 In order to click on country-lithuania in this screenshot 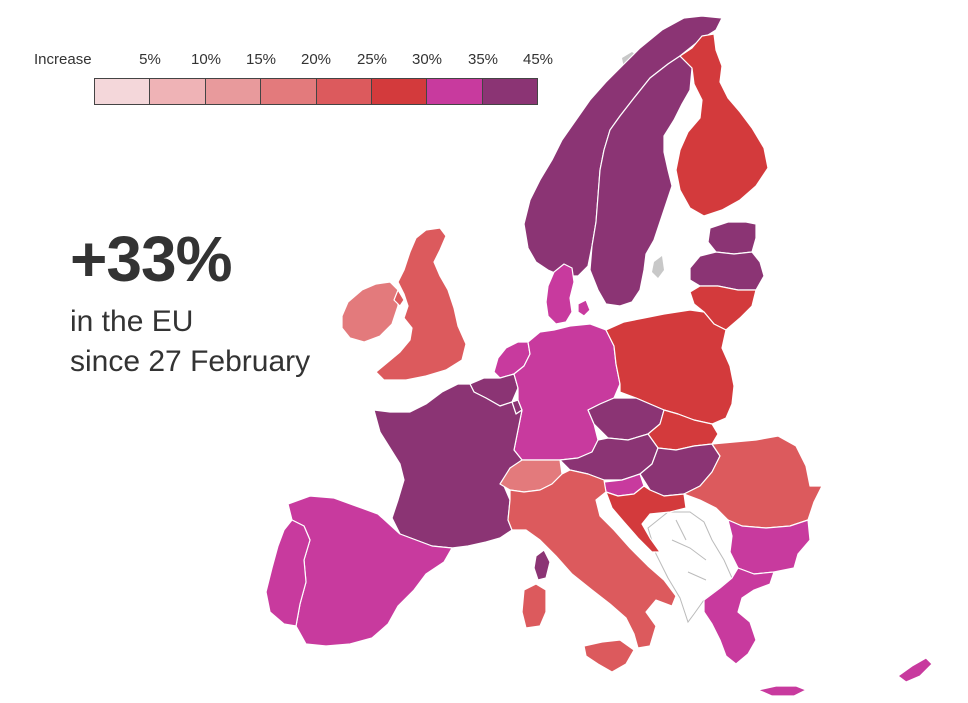, I will do `click(723, 308)`.